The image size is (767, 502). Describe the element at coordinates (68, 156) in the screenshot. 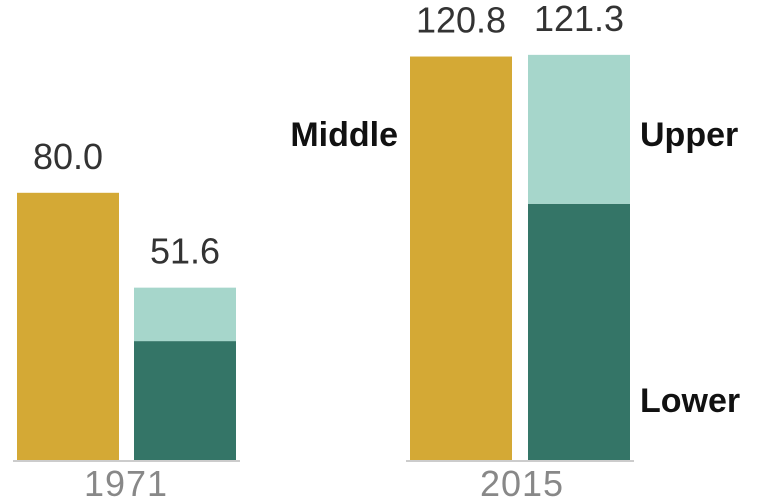

I see `value-label-middle-1971: 80.0` at that location.